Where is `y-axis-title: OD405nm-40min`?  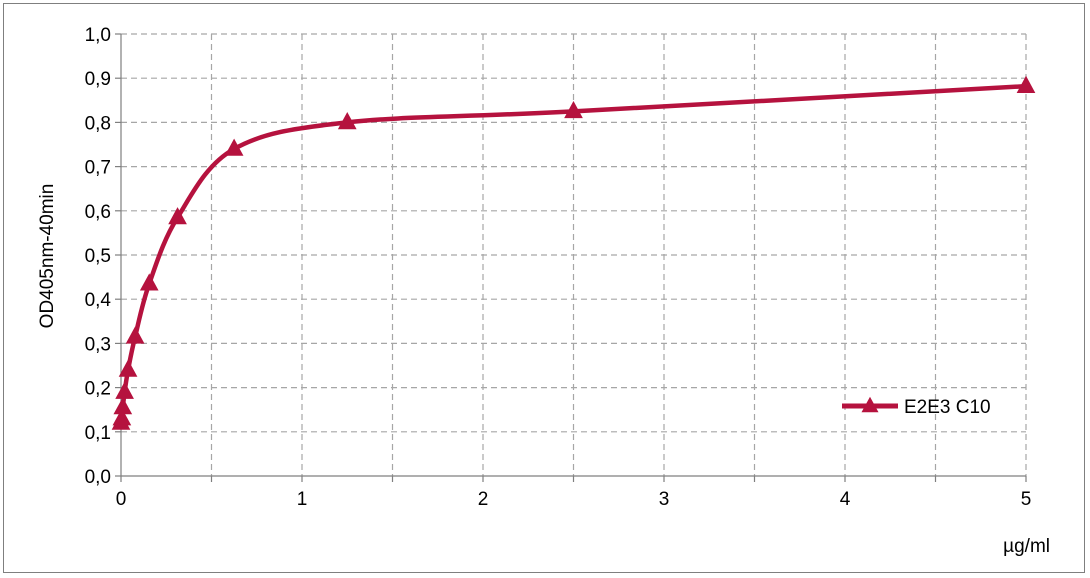 y-axis-title: OD405nm-40min is located at coordinates (47, 256).